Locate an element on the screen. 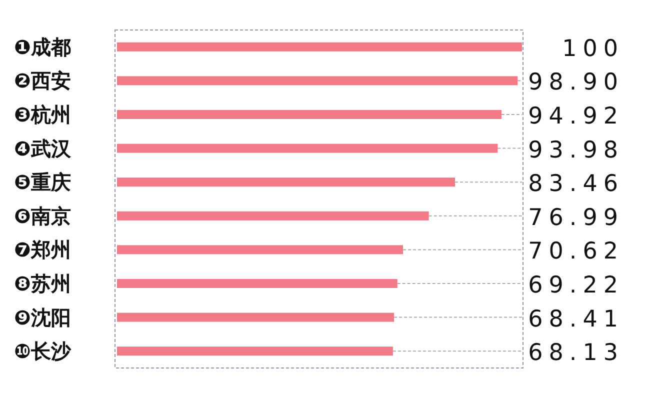  data-label: 68.41 is located at coordinates (576, 319).